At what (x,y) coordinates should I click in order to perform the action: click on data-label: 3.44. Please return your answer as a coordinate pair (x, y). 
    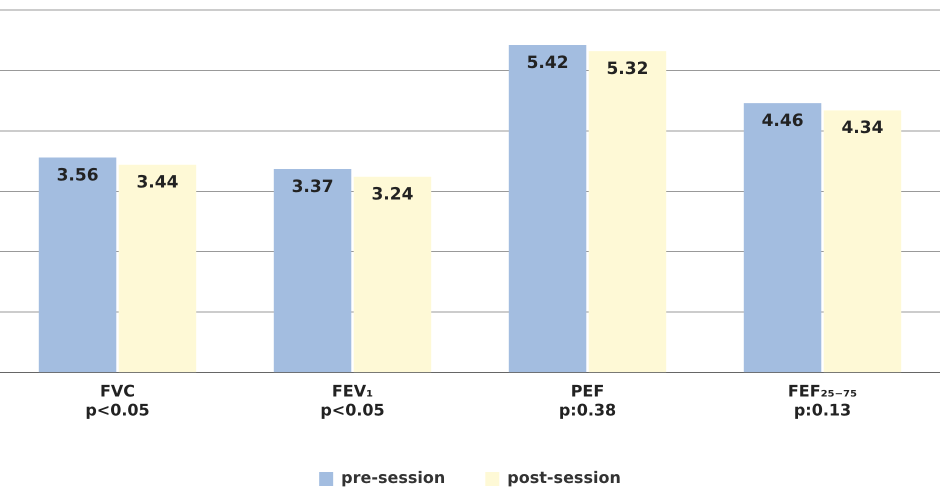
    Looking at the image, I should click on (157, 182).